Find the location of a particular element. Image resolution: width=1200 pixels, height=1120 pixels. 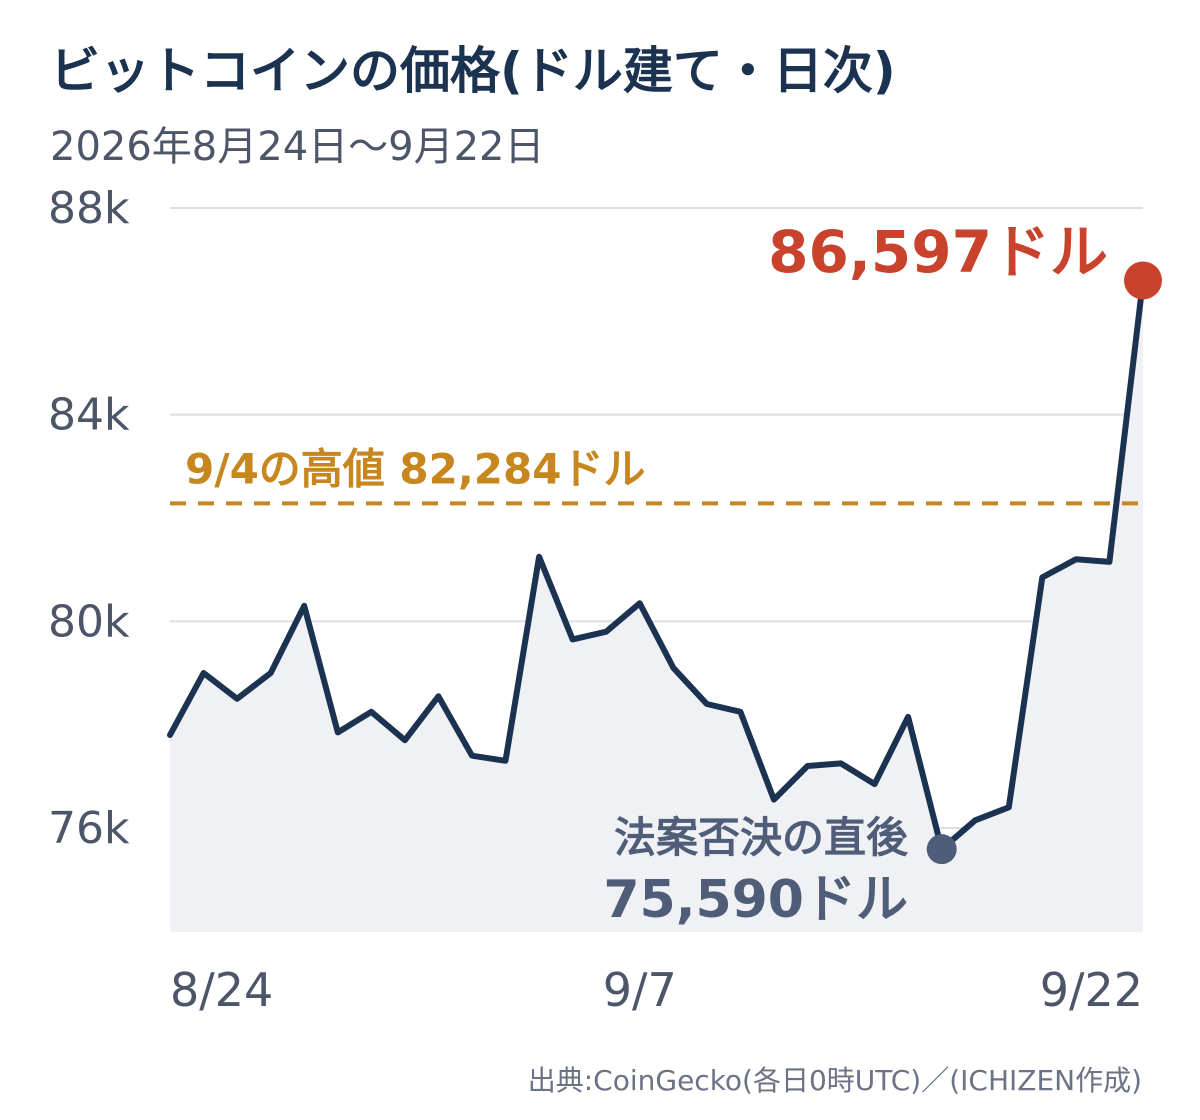

y-tick-label: 76k is located at coordinates (89, 828).